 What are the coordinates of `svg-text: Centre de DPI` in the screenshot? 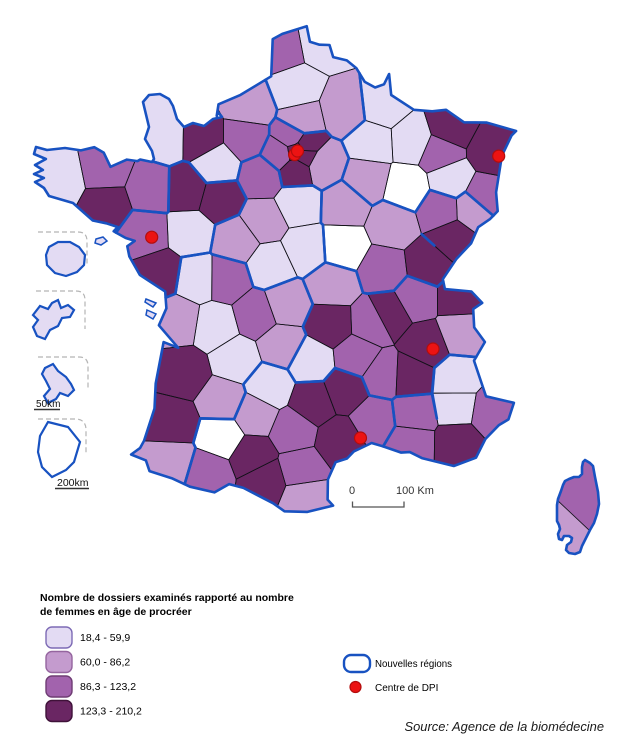 It's located at (406, 688).